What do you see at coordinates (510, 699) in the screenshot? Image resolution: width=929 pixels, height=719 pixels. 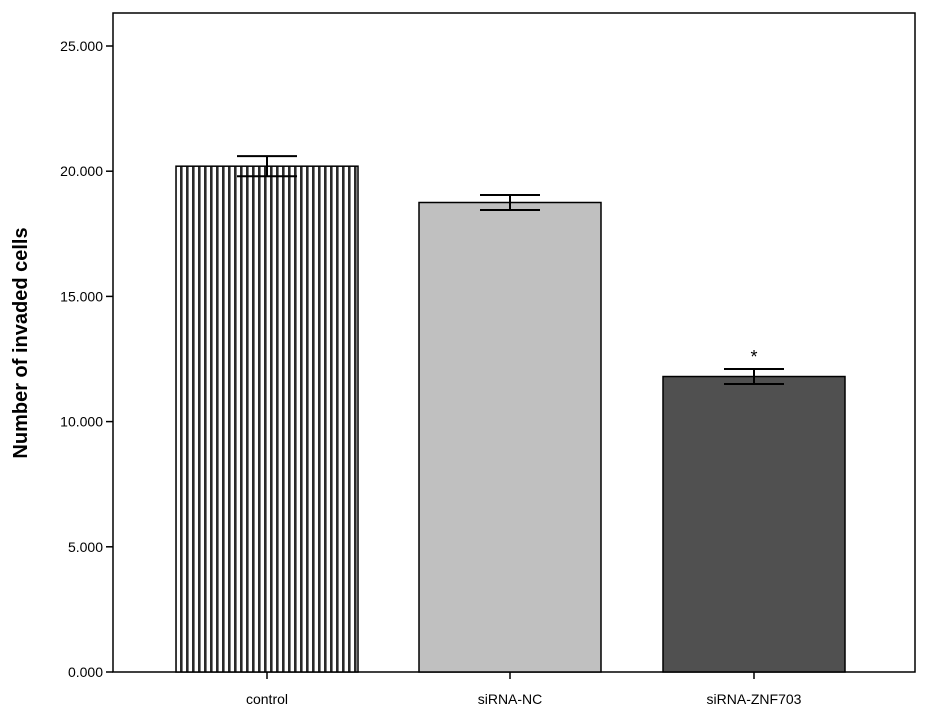 I see `x-tick-label: siRNA-NC` at bounding box center [510, 699].